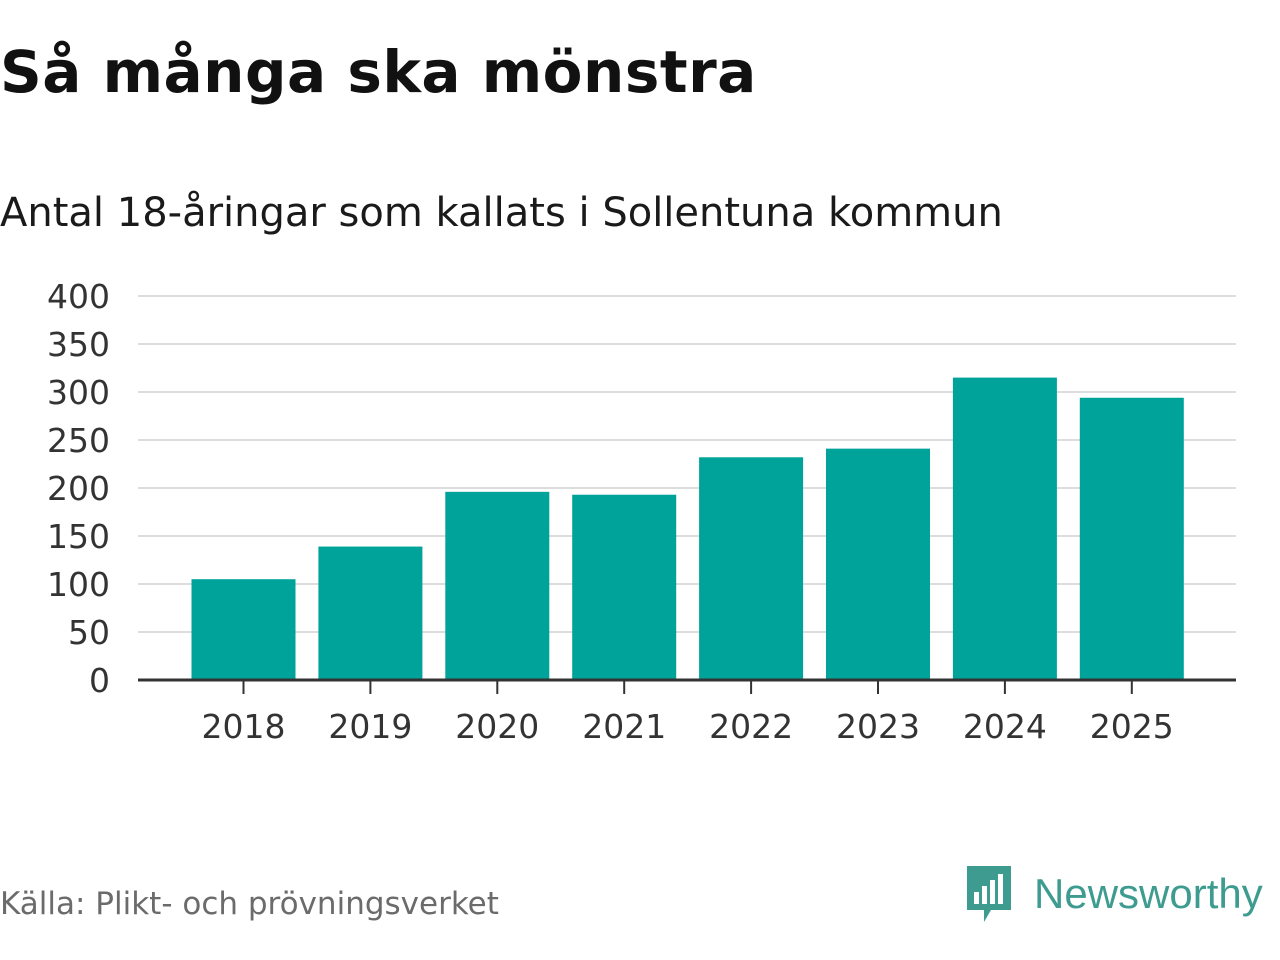  Describe the element at coordinates (989, 894) in the screenshot. I see `newsworthy-logo-icon` at that location.